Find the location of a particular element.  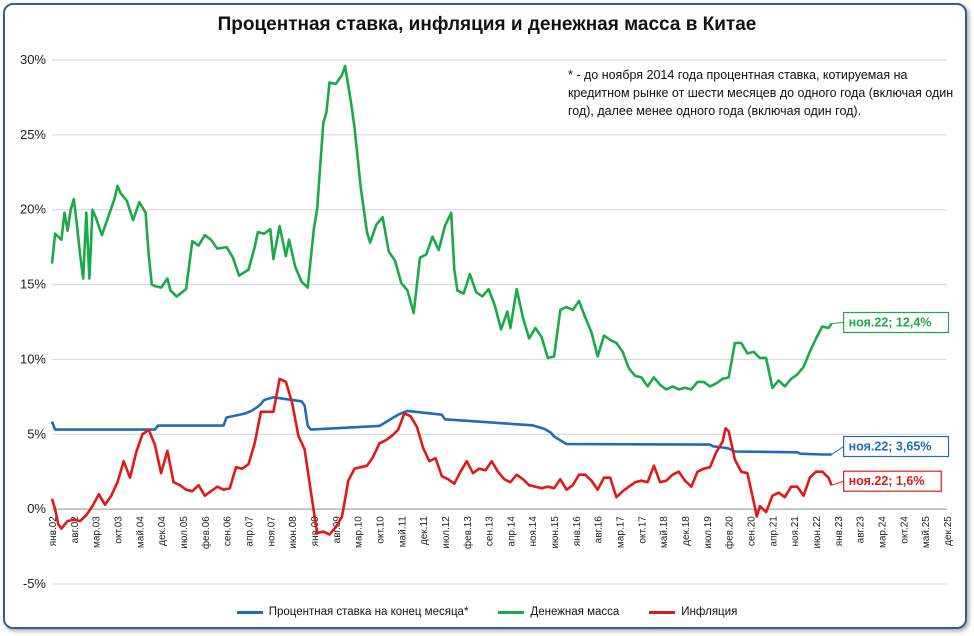

x-tick-label: сен.20 is located at coordinates (752, 531).